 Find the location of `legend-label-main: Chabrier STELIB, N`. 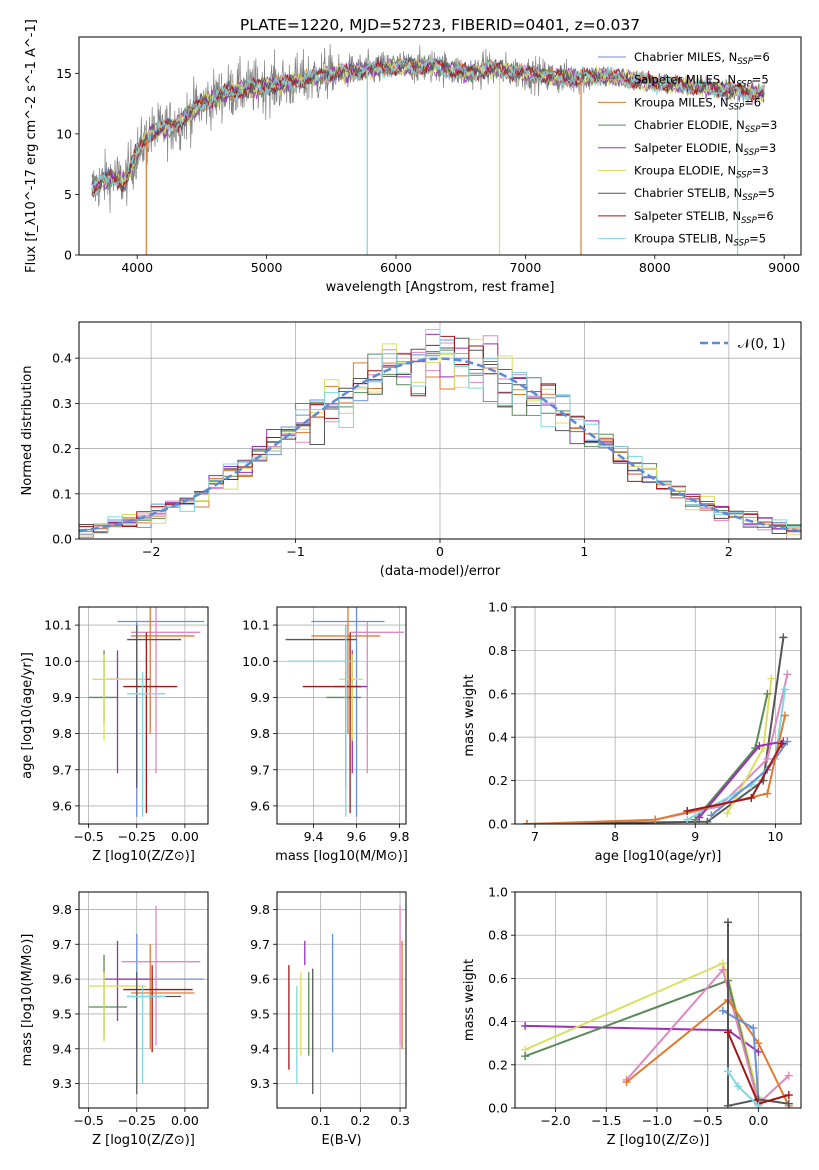

legend-label-main: Chabrier STELIB, N is located at coordinates (688, 193).